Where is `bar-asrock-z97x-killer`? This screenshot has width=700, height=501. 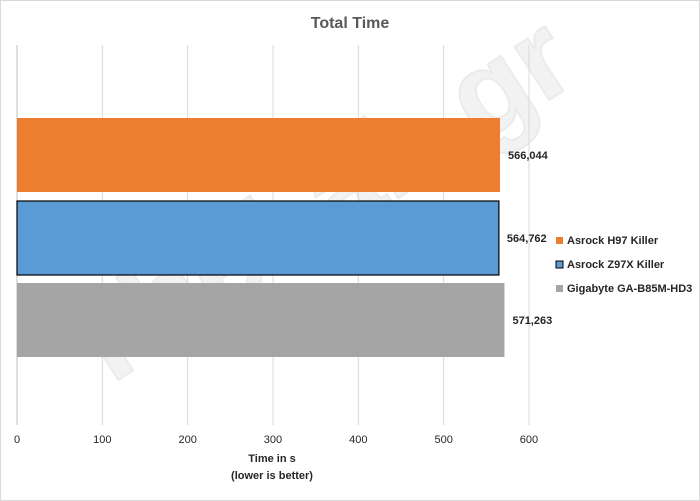
bar-asrock-z97x-killer is located at coordinates (258, 238).